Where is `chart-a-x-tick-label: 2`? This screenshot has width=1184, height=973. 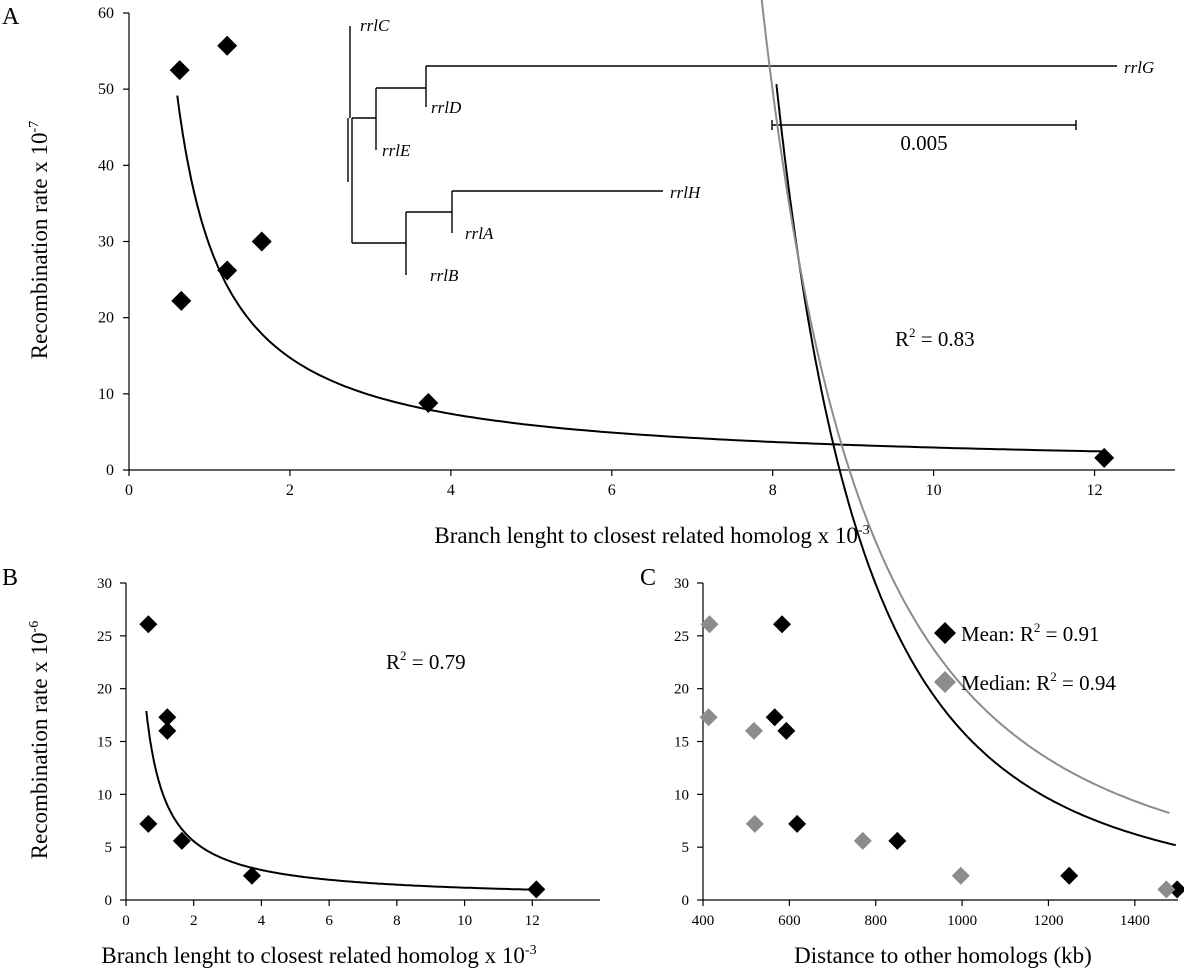
chart-a-x-tick-label: 2 is located at coordinates (290, 490).